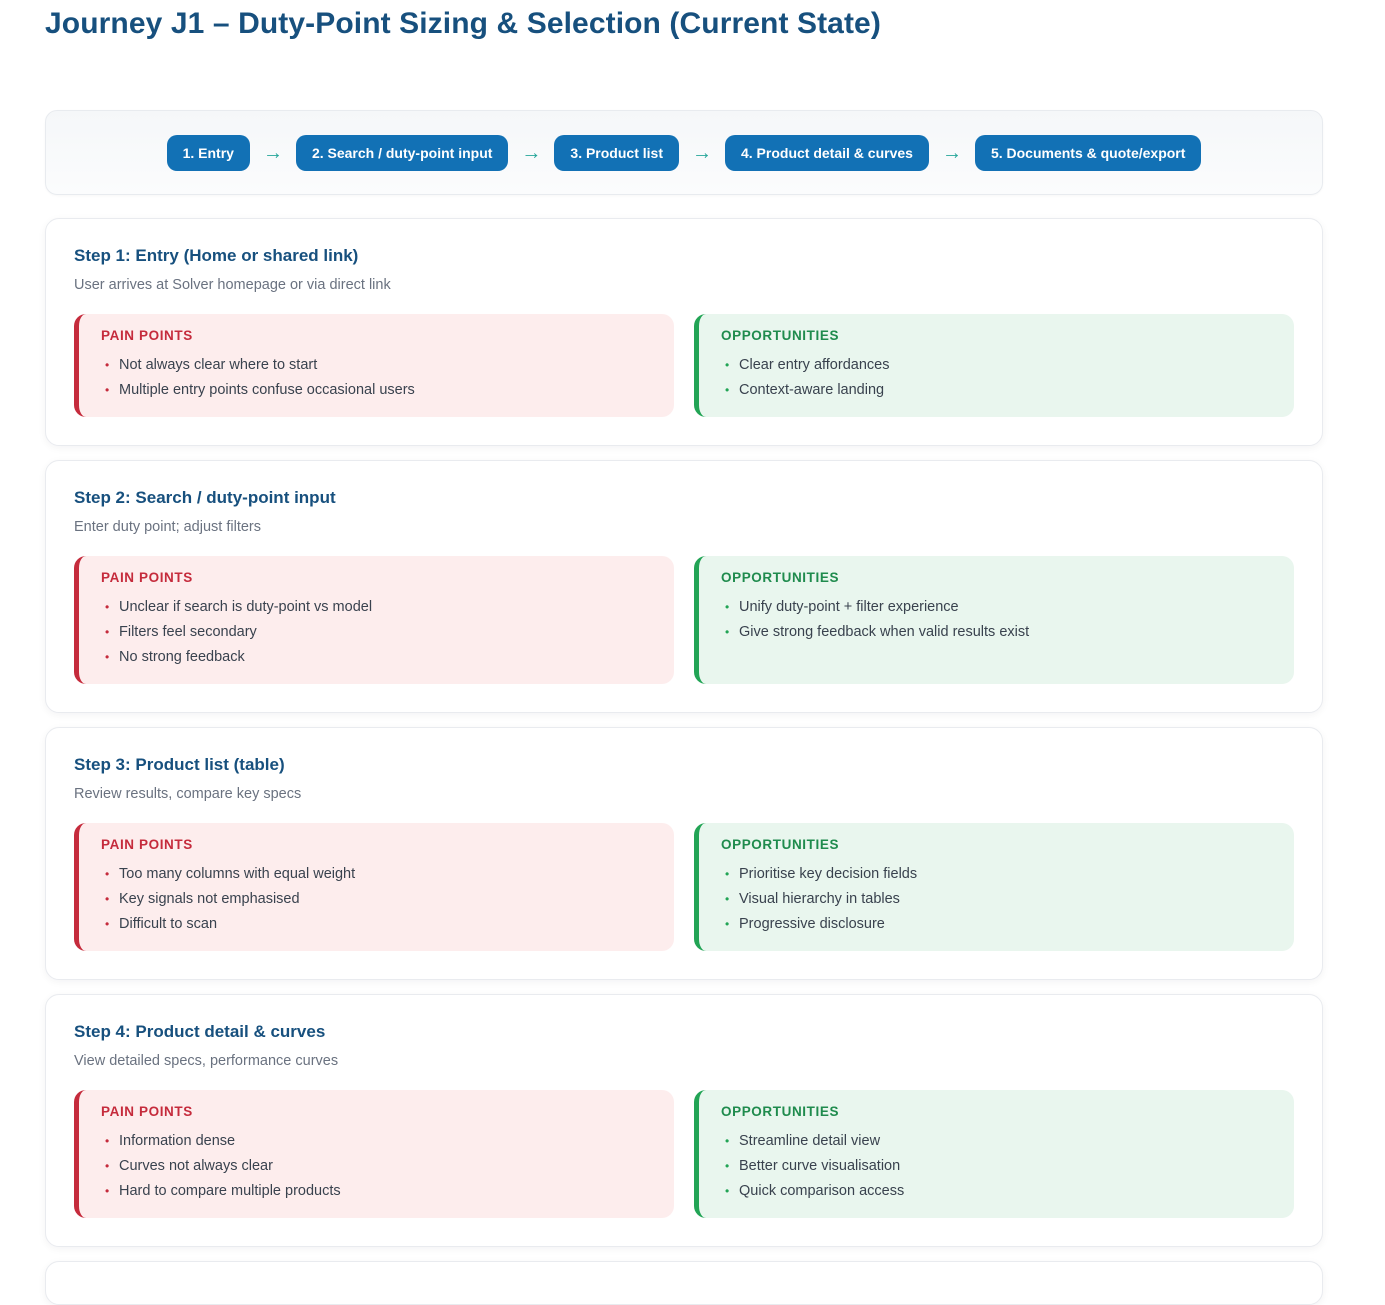 Image resolution: width=1385 pixels, height=1305 pixels. I want to click on opportunity-item: Unify duty-point + filter experience, so click(996, 607).